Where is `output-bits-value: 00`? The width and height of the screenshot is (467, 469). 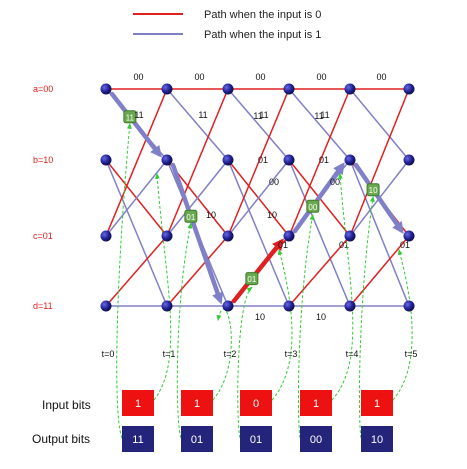
output-bits-value: 00 is located at coordinates (316, 440).